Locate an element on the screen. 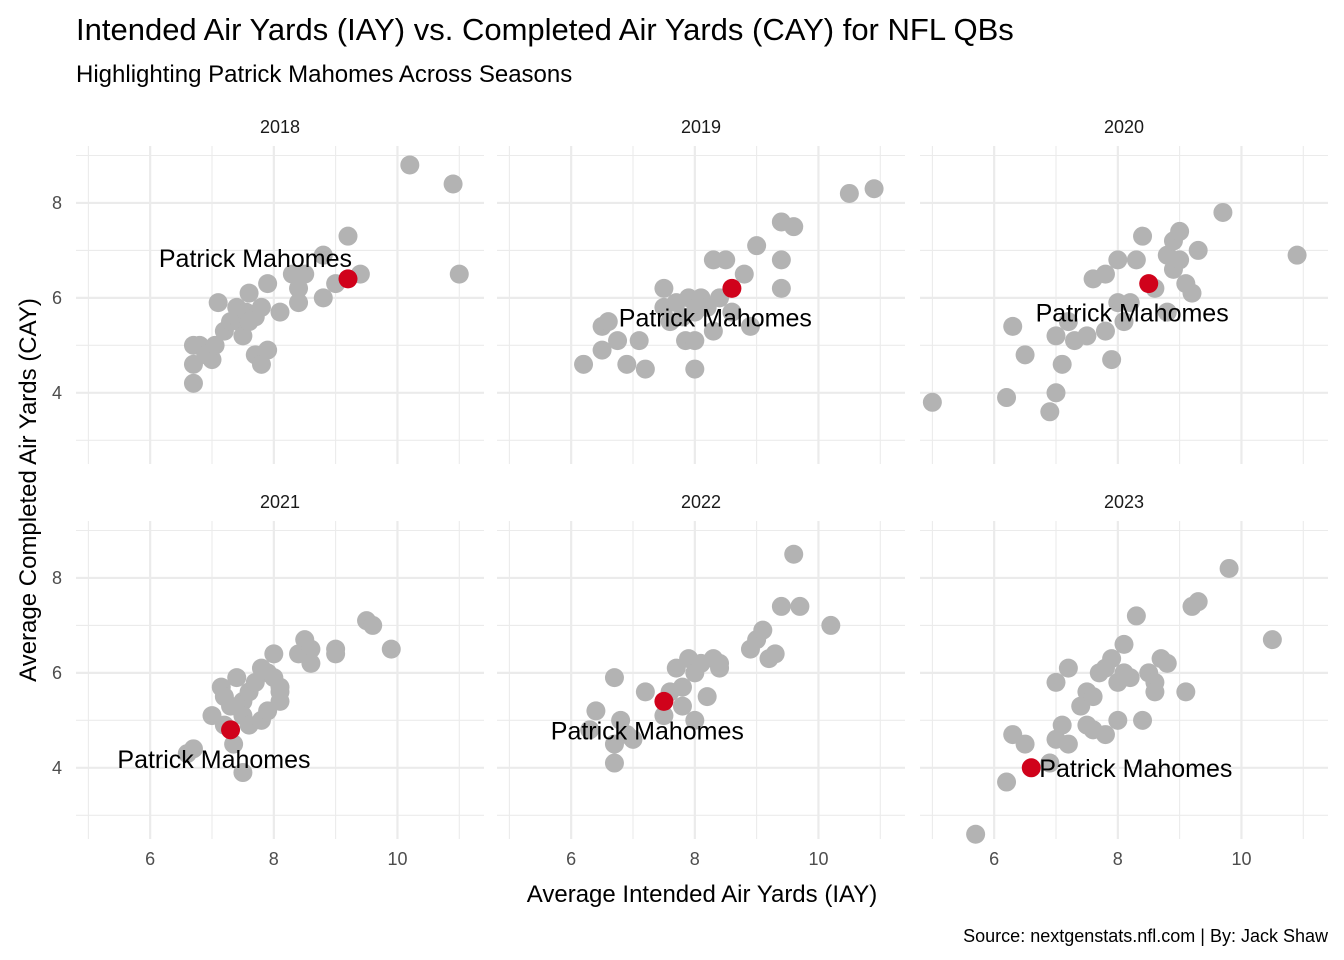 The image size is (1344, 960). facet-panel-2021: 2021 4 6 8 6 8 10 Patrick Mahomes is located at coordinates (268, 680).